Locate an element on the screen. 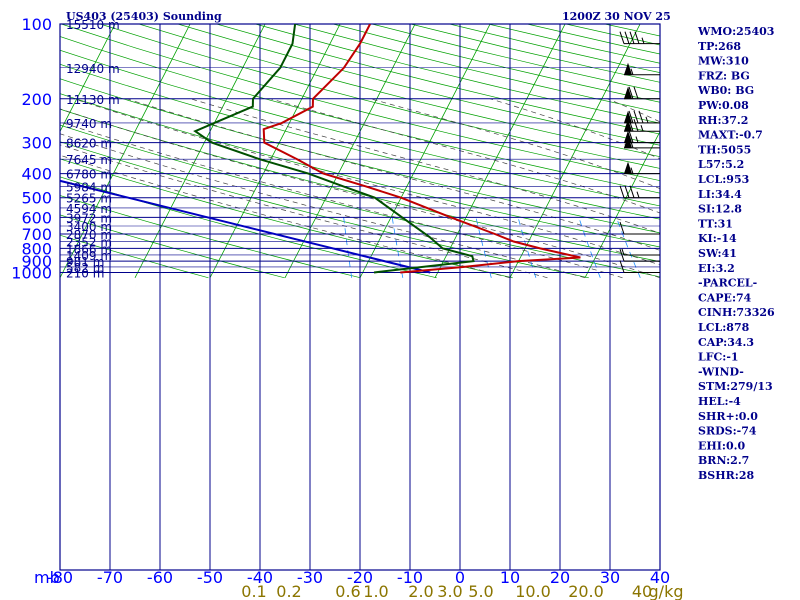  pressure-tick-label: 400 is located at coordinates (36, 174).